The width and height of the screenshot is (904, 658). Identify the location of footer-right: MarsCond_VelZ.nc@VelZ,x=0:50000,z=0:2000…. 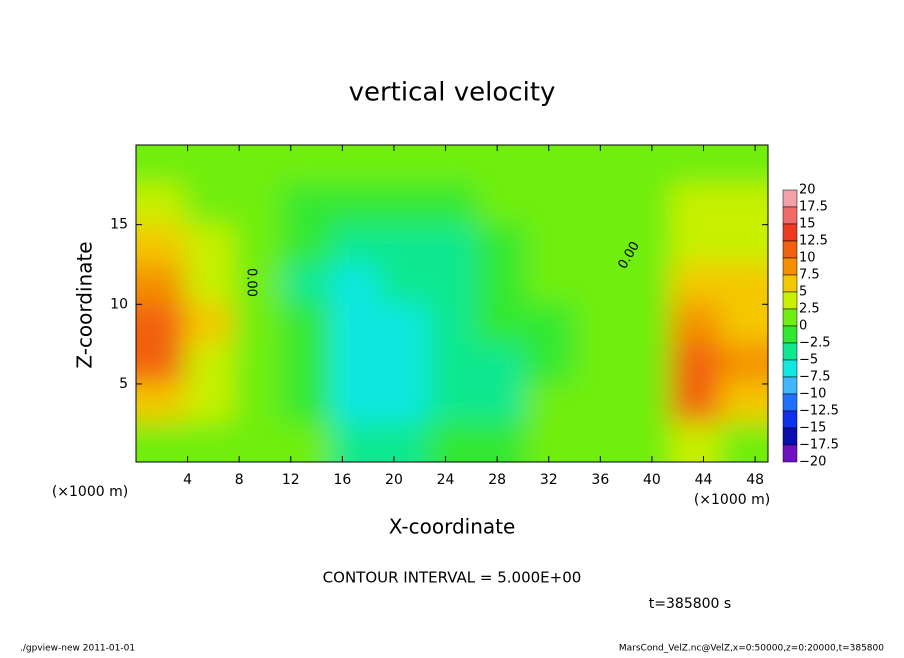
(751, 649).